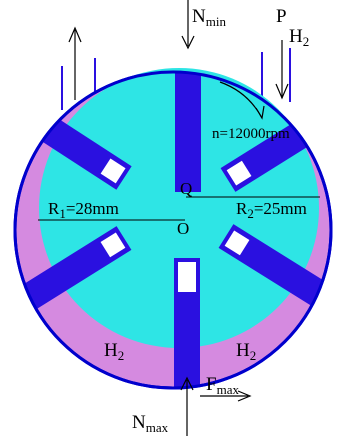 This screenshot has height=442, width=347. What do you see at coordinates (187, 406) in the screenshot?
I see `n-max-arrow` at bounding box center [187, 406].